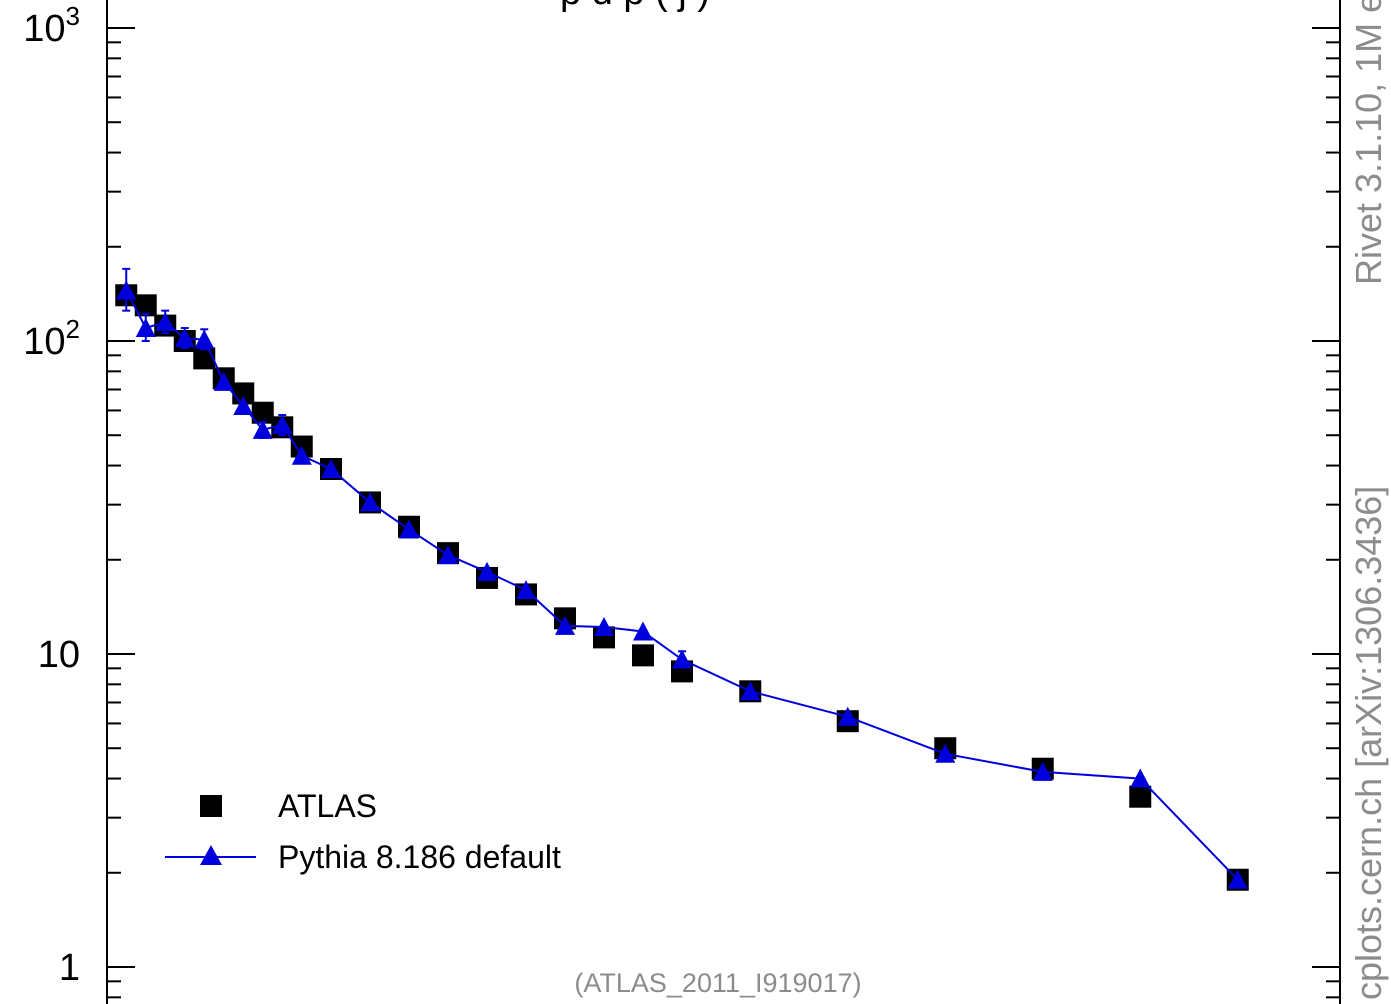  I want to click on legend-pythia-marker, so click(211, 855).